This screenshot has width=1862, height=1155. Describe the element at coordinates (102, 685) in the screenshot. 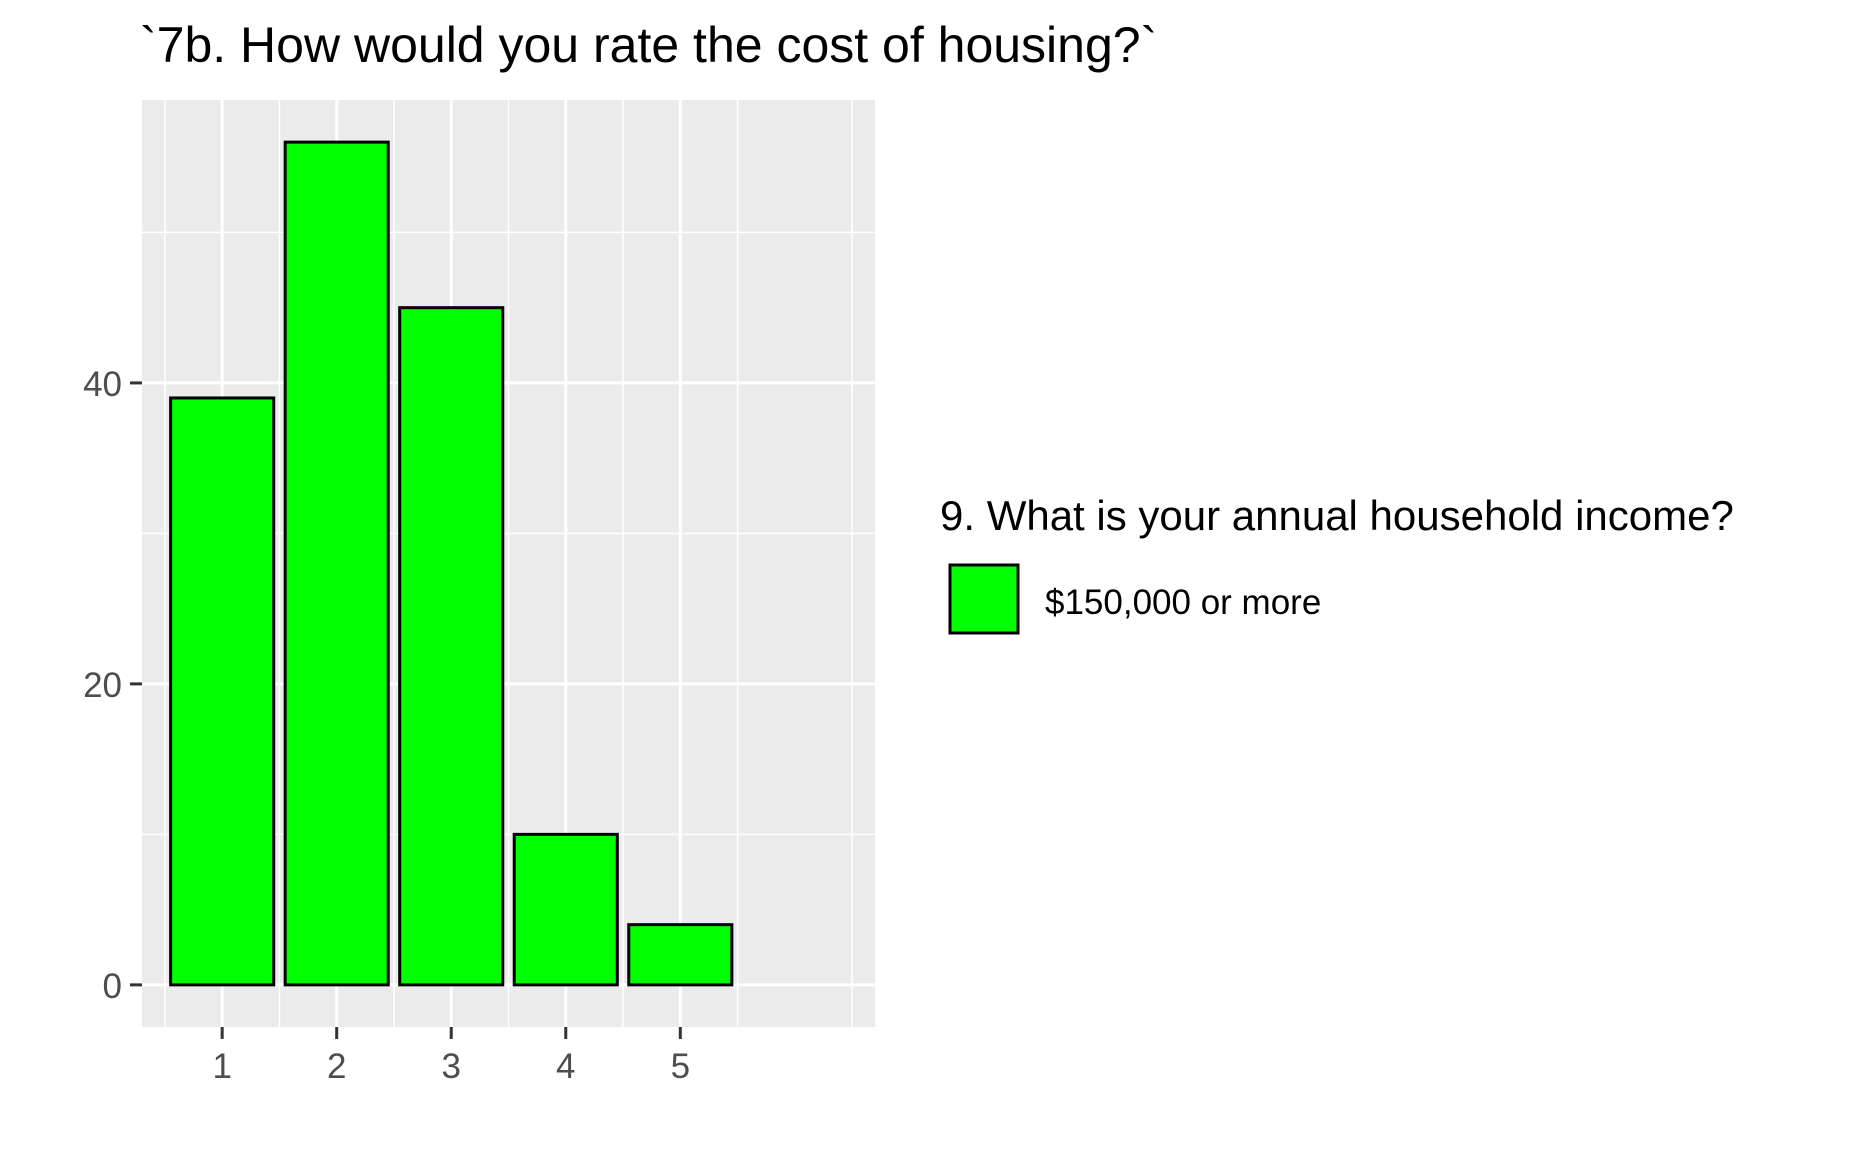

I see `y-tick-label: 20` at that location.